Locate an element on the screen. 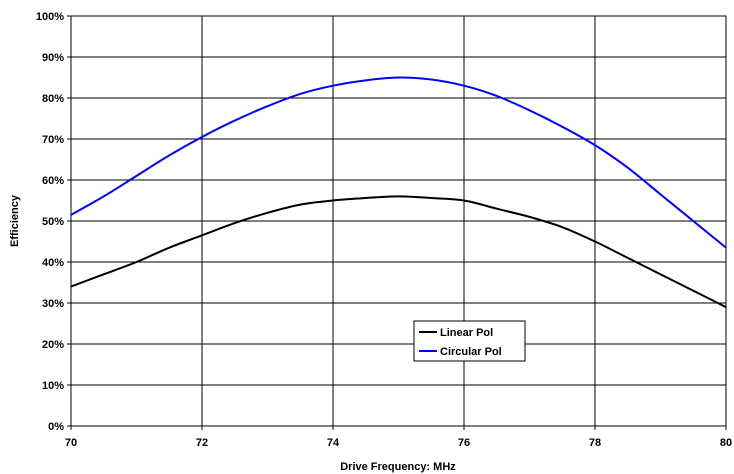  y-tick-label: 80% is located at coordinates (53, 99).